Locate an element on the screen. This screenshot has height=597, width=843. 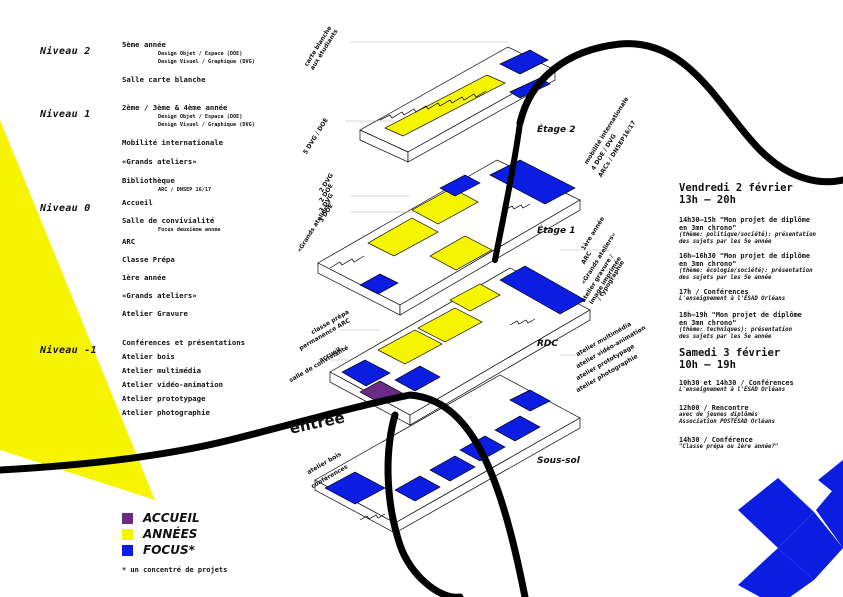
event-title: 17h / Conférences is located at coordinates (714, 292).